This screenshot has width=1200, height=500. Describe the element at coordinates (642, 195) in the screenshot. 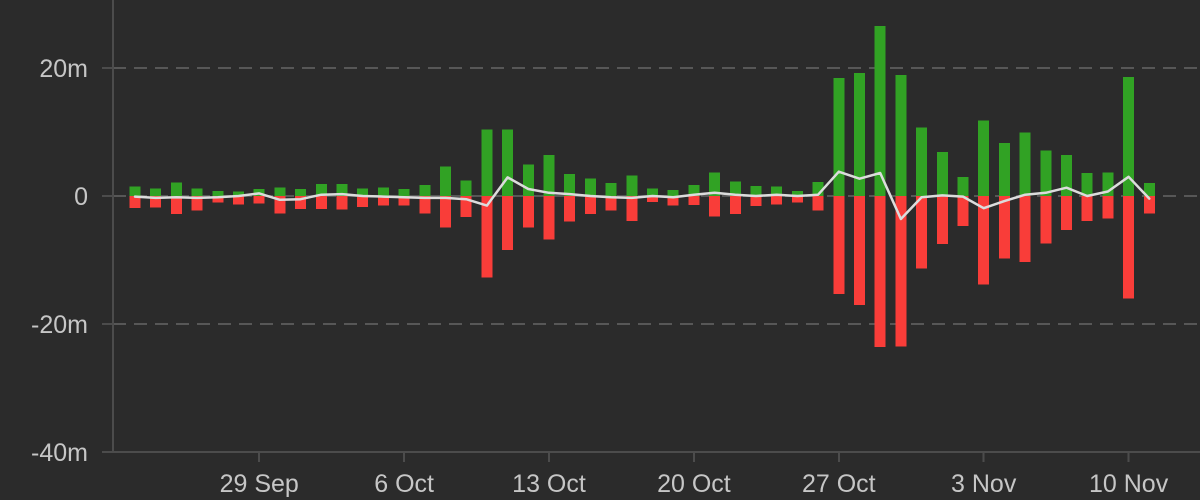

I see `net-flow-line` at that location.